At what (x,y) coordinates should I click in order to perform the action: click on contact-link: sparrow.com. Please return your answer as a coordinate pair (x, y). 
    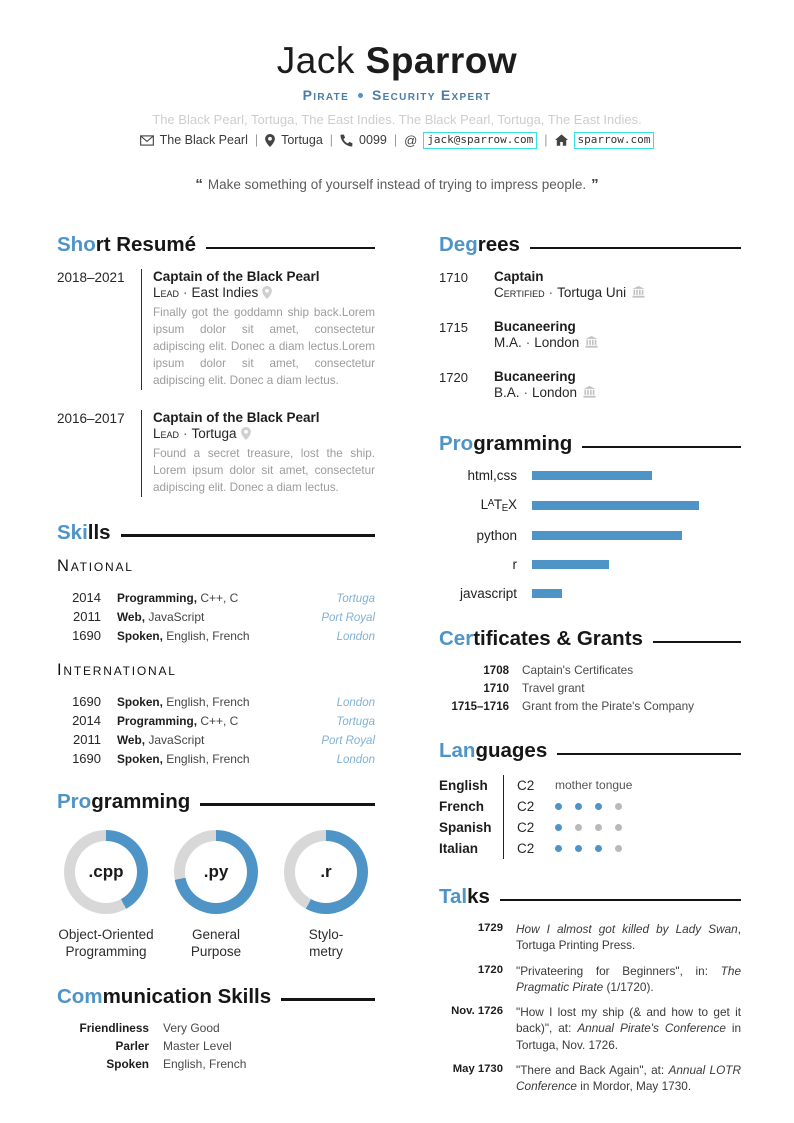
    Looking at the image, I should click on (614, 140).